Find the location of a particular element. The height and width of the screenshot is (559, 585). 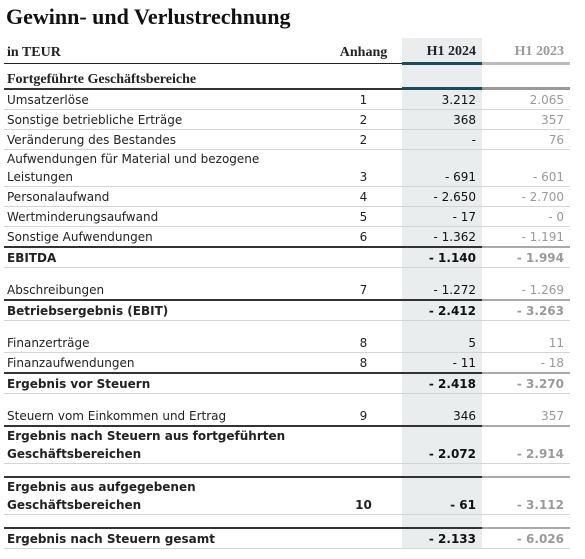

value-current: - 2.412 is located at coordinates (442, 310).